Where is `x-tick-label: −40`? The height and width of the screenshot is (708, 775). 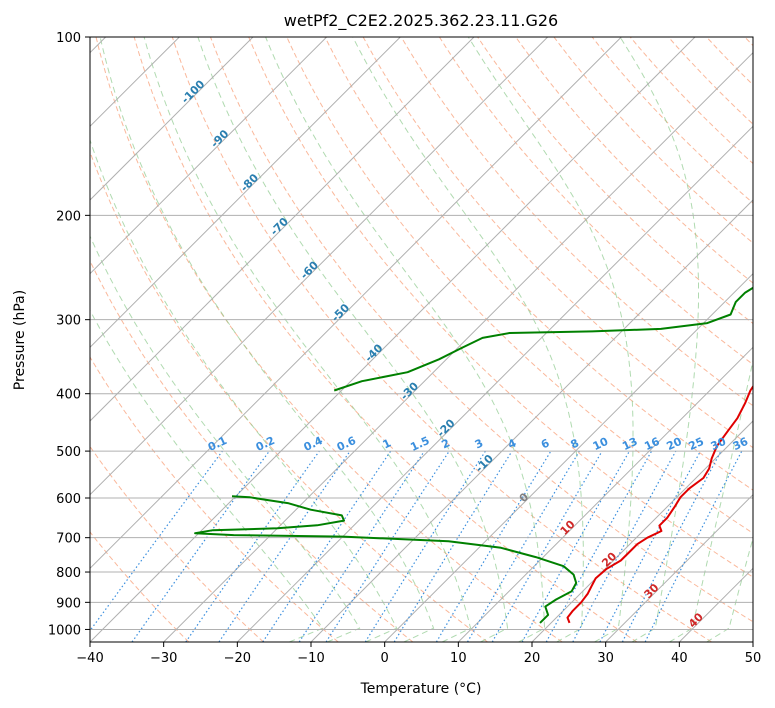
x-tick-label: −40 is located at coordinates (89, 658).